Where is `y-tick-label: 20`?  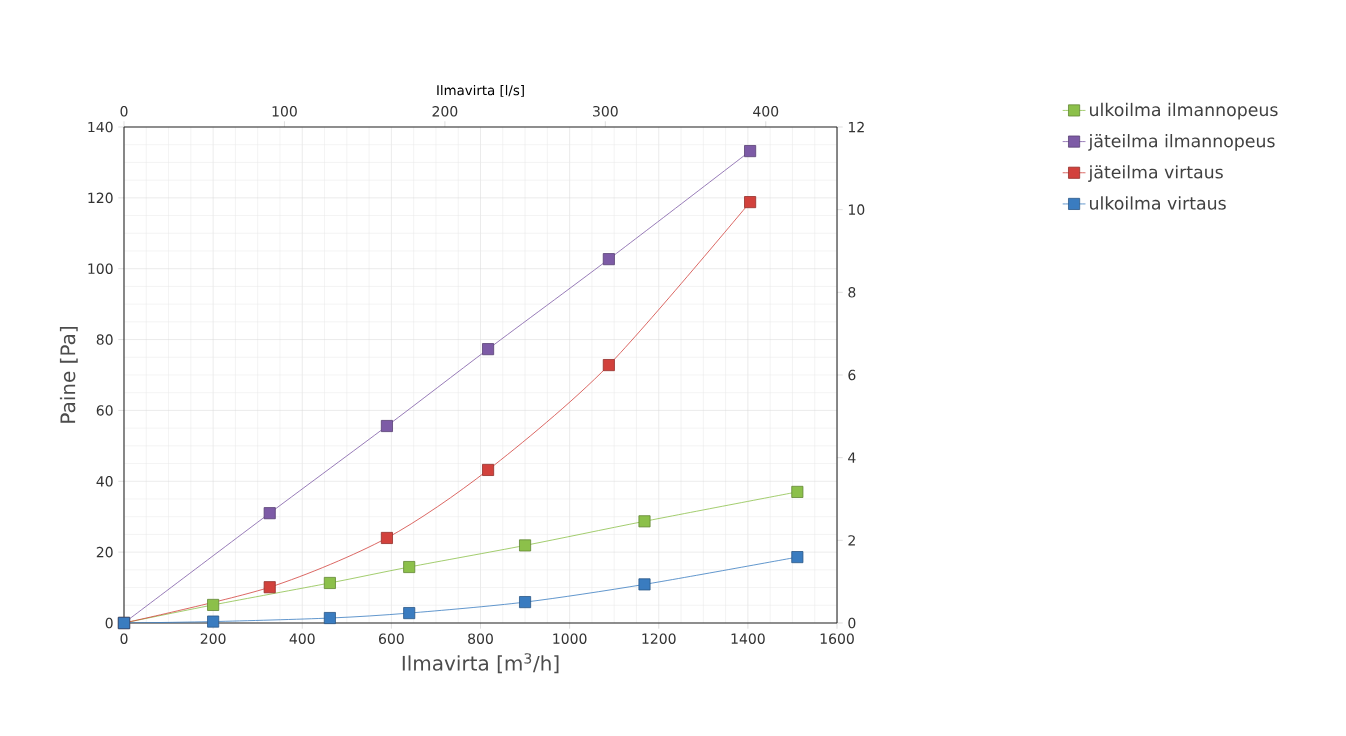
y-tick-label: 20 is located at coordinates (104, 552).